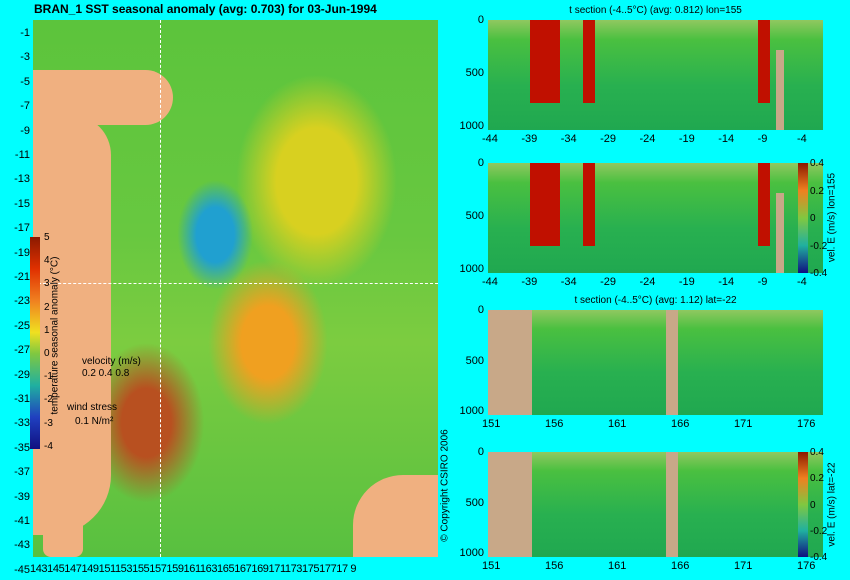 The width and height of the screenshot is (850, 580). I want to click on section-title: t section (-4..5°C) (avg: 1.12) lat=-22, so click(655, 300).